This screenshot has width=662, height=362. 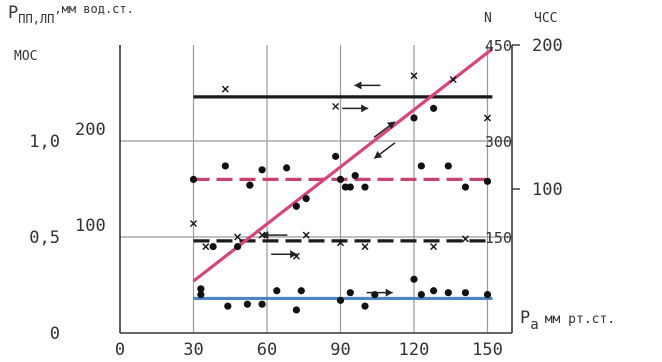 I want to click on y-axis-title: PПП,ЛП,мм вод.ст., so click(x=71, y=14).